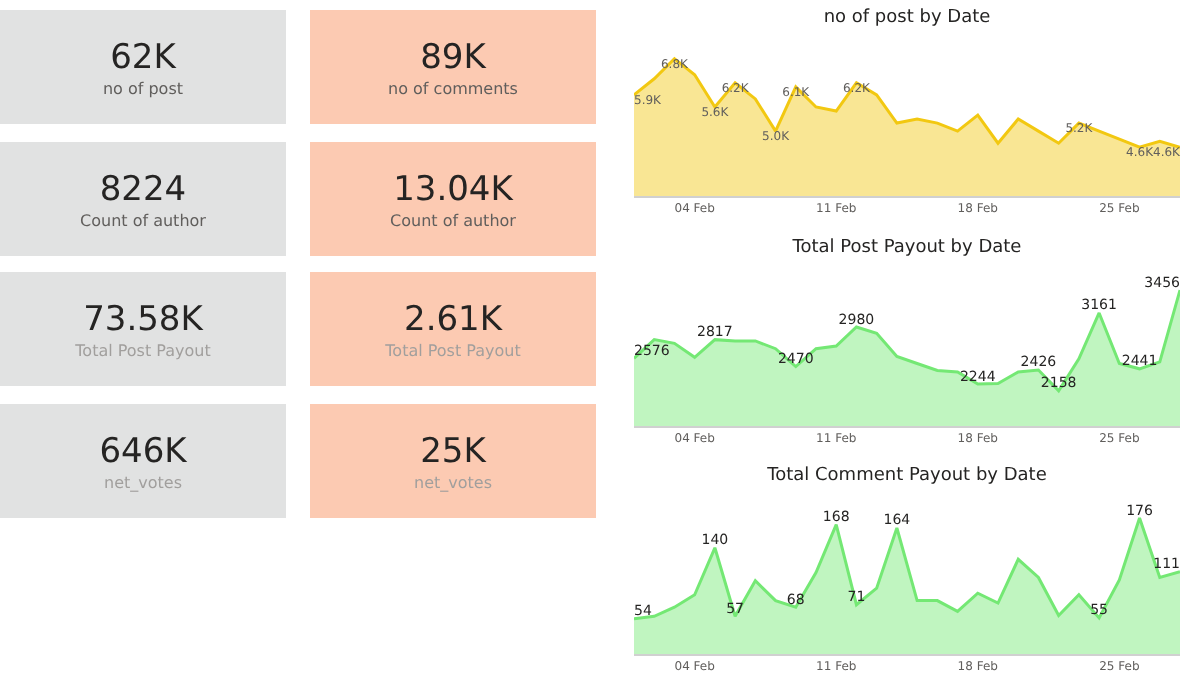 This screenshot has height=686, width=1204. Describe the element at coordinates (453, 320) in the screenshot. I see `text: 2.61K` at that location.